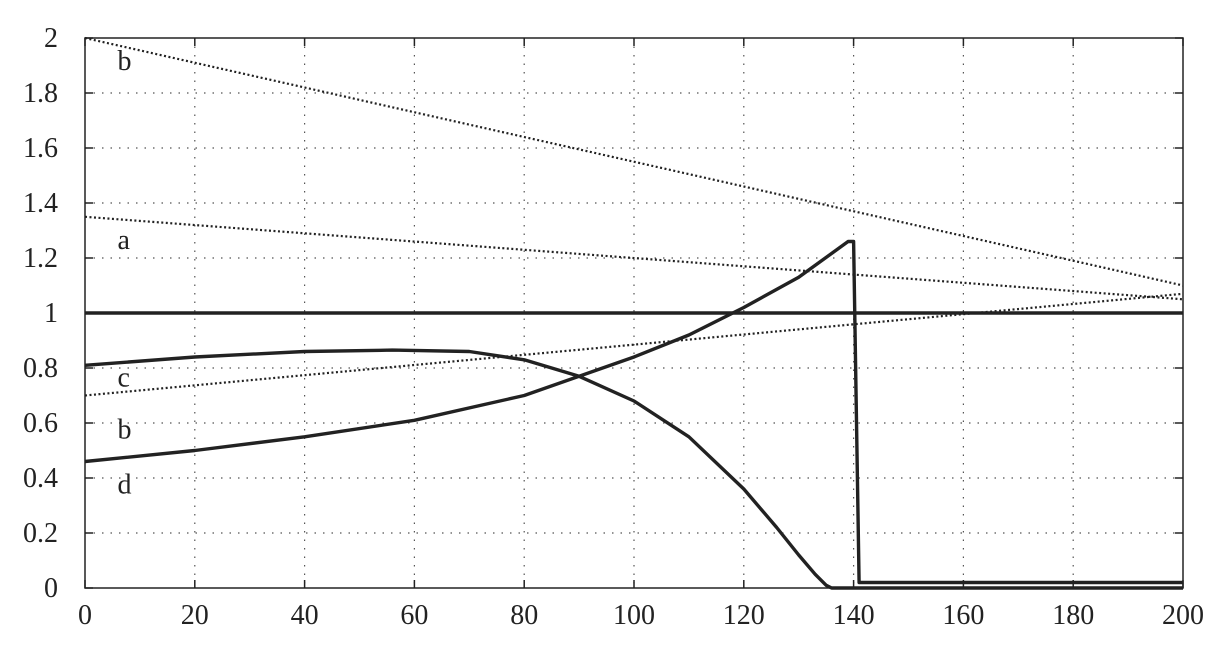 This screenshot has height=651, width=1228. I want to click on y-tick-label: 0.4, so click(40, 478).